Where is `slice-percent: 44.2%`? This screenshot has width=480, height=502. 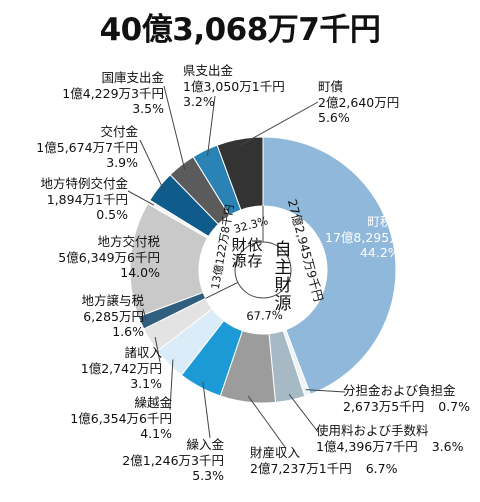
slice-percent: 44.2% is located at coordinates (379, 252).